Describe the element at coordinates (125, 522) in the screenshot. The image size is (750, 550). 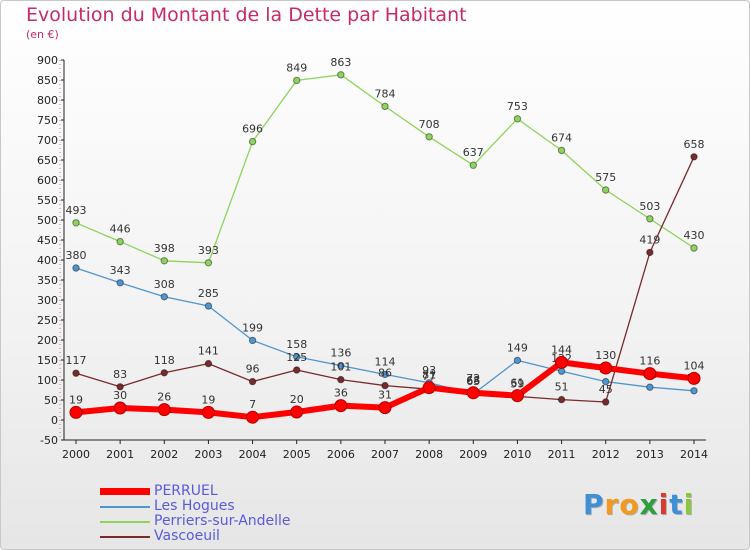
I see `legend-swatch-perriers-sur-andelle` at that location.